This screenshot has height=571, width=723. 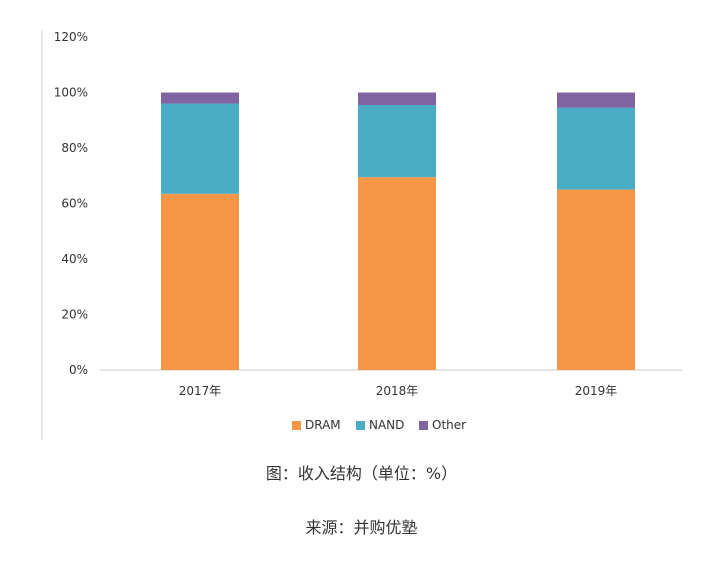 I want to click on legend-label-other: Other, so click(x=449, y=425).